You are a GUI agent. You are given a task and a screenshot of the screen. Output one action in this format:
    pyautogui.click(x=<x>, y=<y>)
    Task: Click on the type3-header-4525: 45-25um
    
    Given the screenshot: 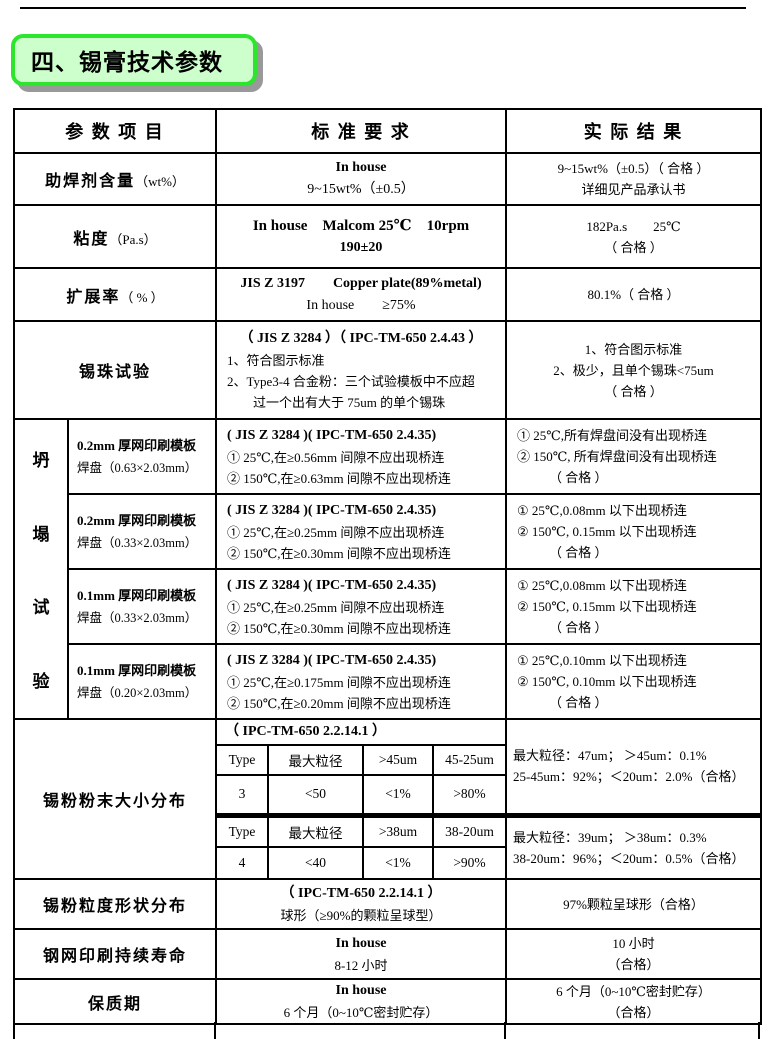 What is the action you would take?
    pyautogui.click(x=469, y=760)
    